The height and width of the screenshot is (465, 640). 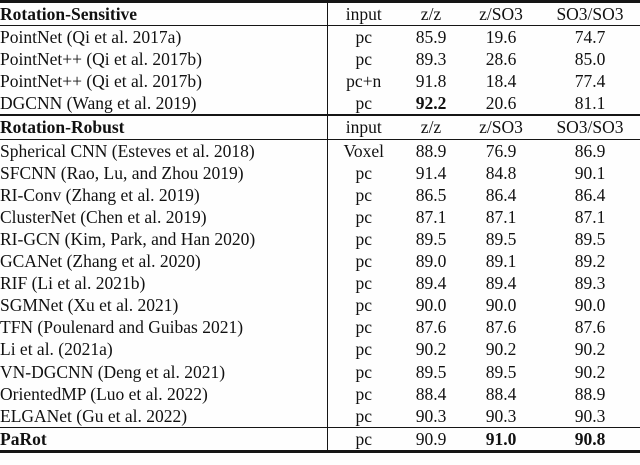 I want to click on method-cell: Li et al. (2021a), so click(x=164, y=349).